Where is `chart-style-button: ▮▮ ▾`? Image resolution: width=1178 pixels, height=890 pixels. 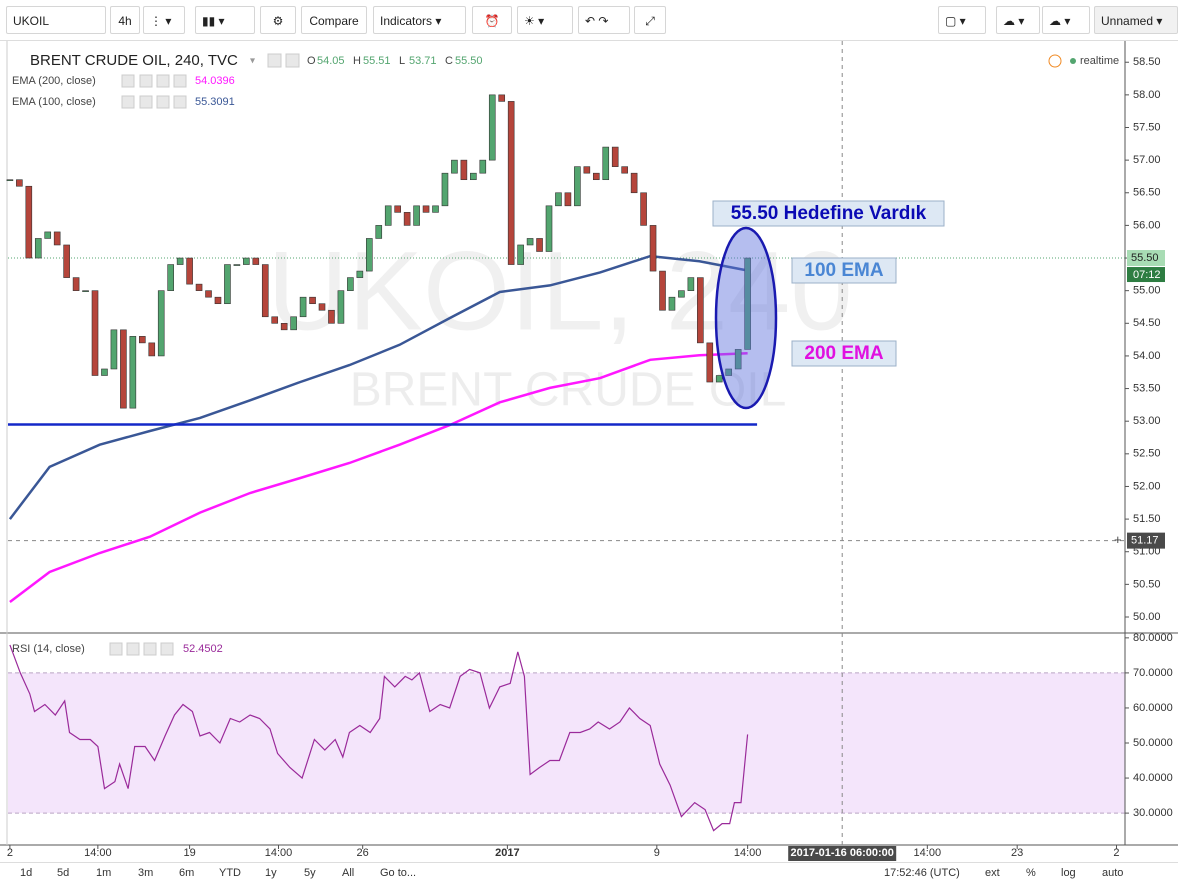
chart-style-button: ▮▮ ▾ is located at coordinates (225, 20).